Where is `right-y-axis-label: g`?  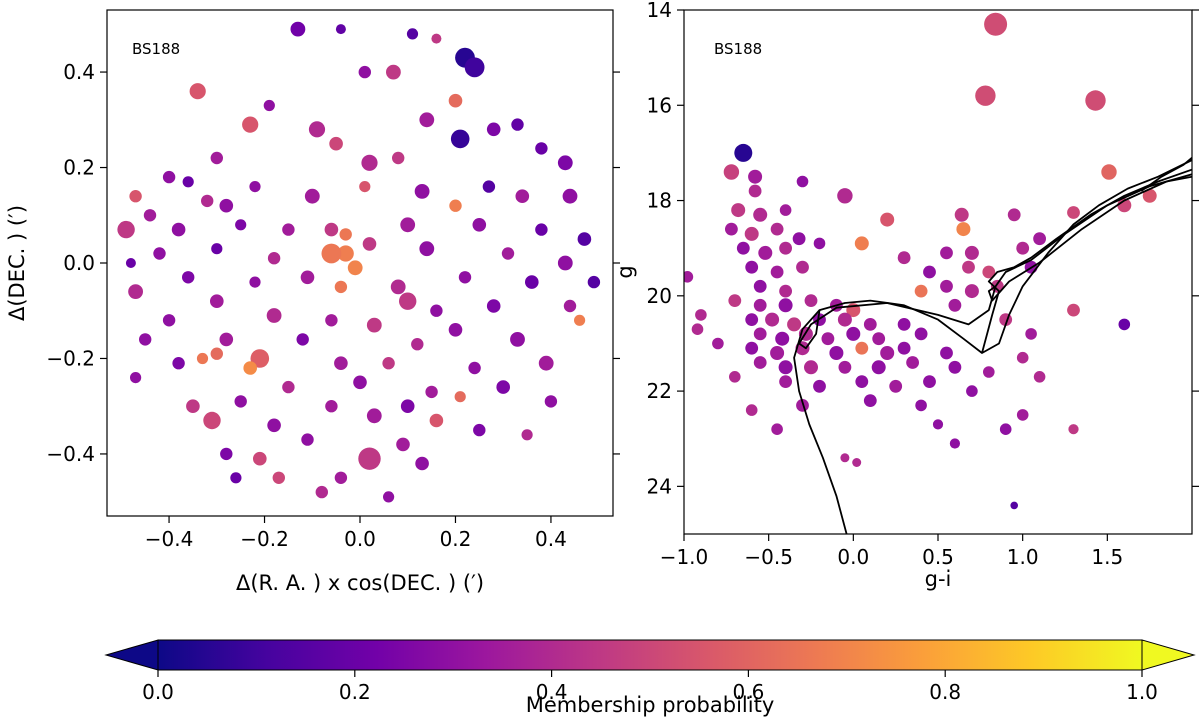 right-y-axis-label: g is located at coordinates (625, 271).